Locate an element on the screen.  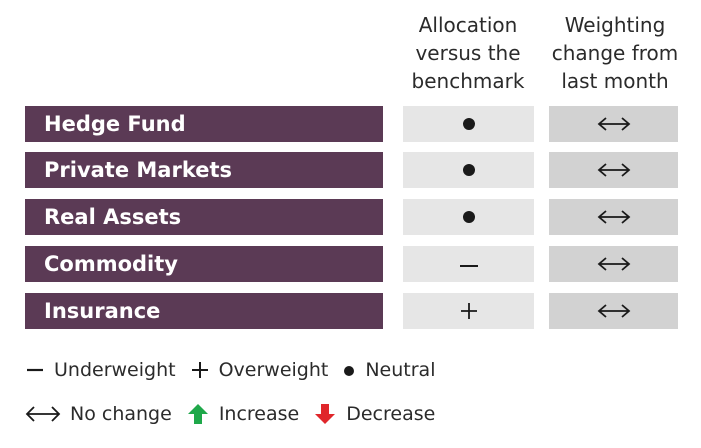
table-row: Insurance is located at coordinates (350, 311).